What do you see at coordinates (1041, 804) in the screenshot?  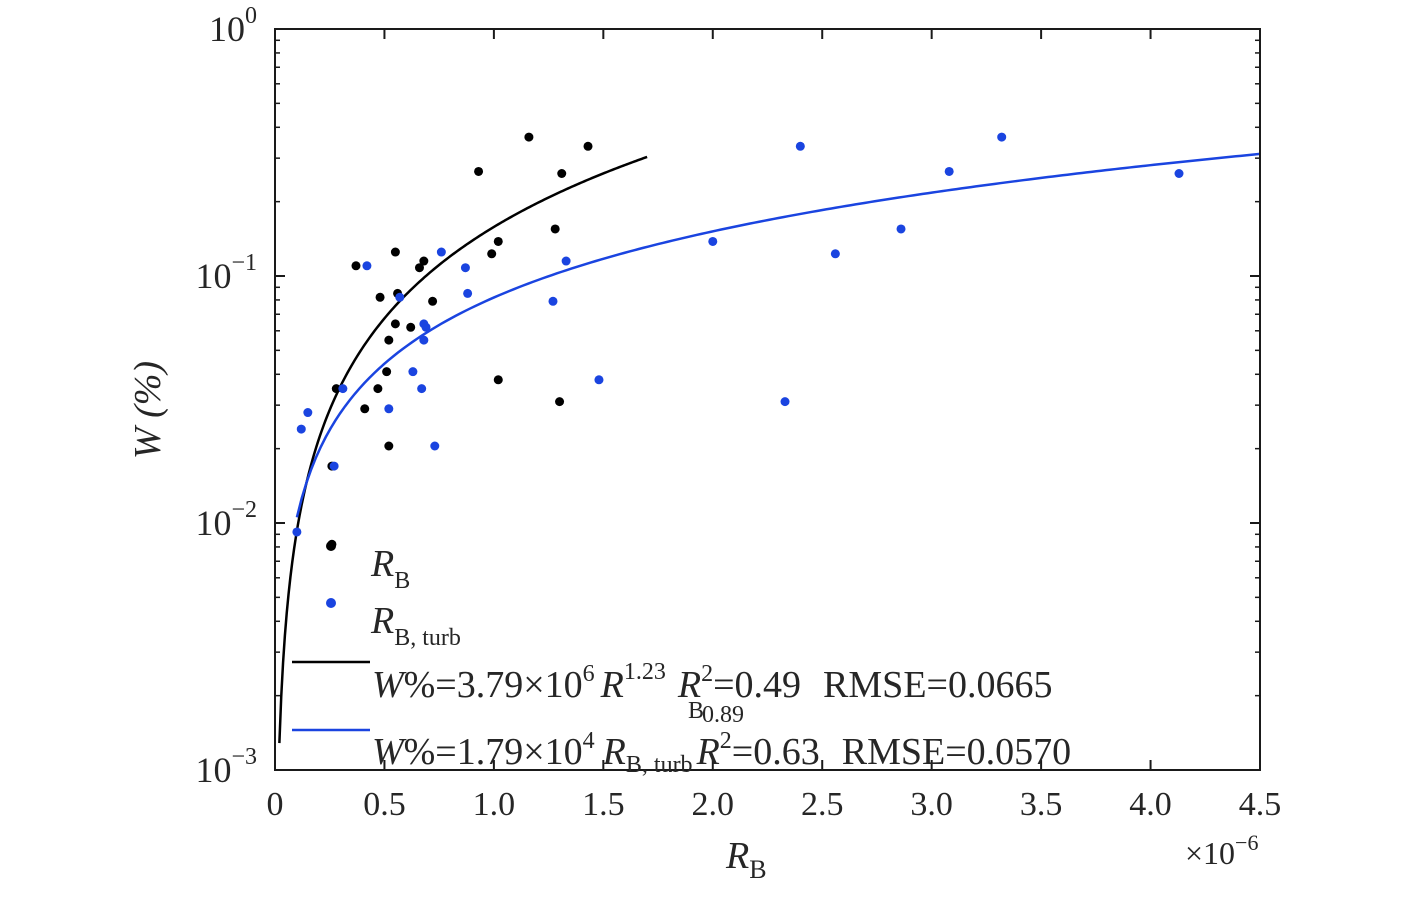 I see `x-tick-label: 3.5` at bounding box center [1041, 804].